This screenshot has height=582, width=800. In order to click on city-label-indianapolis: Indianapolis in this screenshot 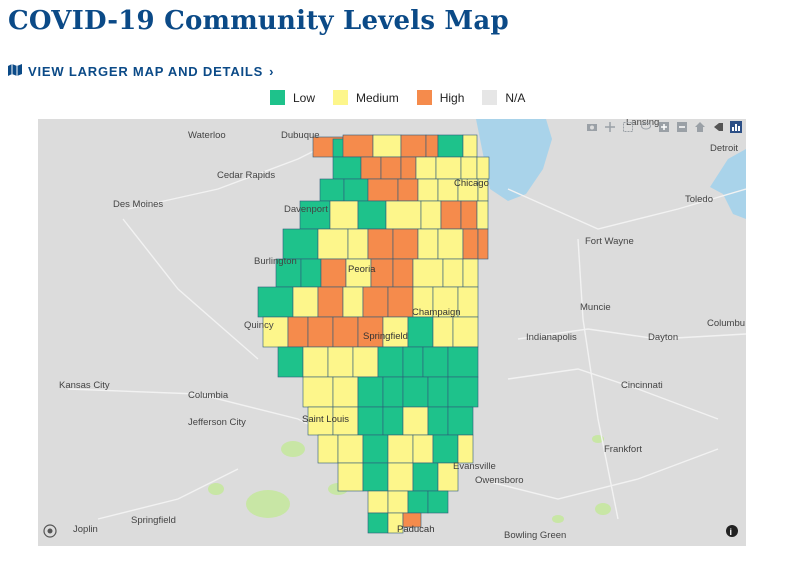, I will do `click(551, 337)`.